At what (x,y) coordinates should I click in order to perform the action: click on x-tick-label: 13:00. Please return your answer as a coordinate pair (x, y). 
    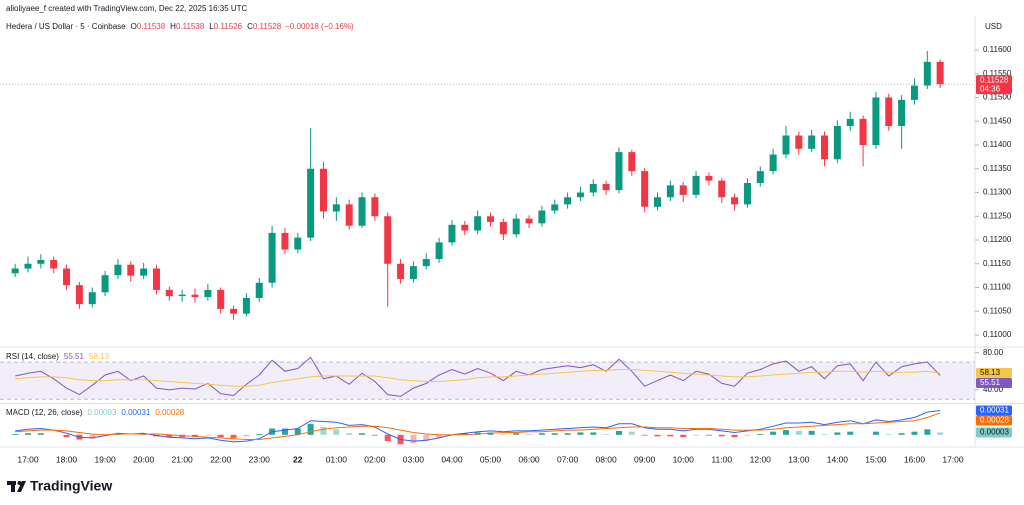
    Looking at the image, I should click on (799, 459).